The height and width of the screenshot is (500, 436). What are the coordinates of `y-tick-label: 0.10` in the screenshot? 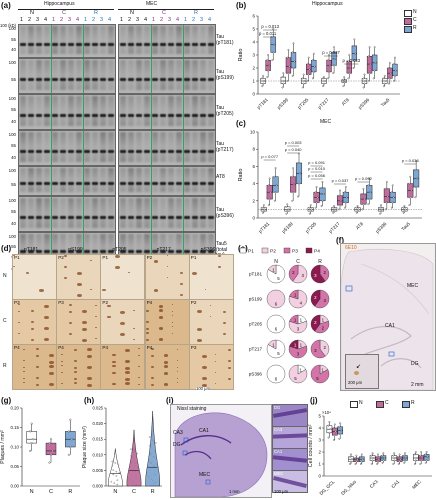 It's located at (14, 447).